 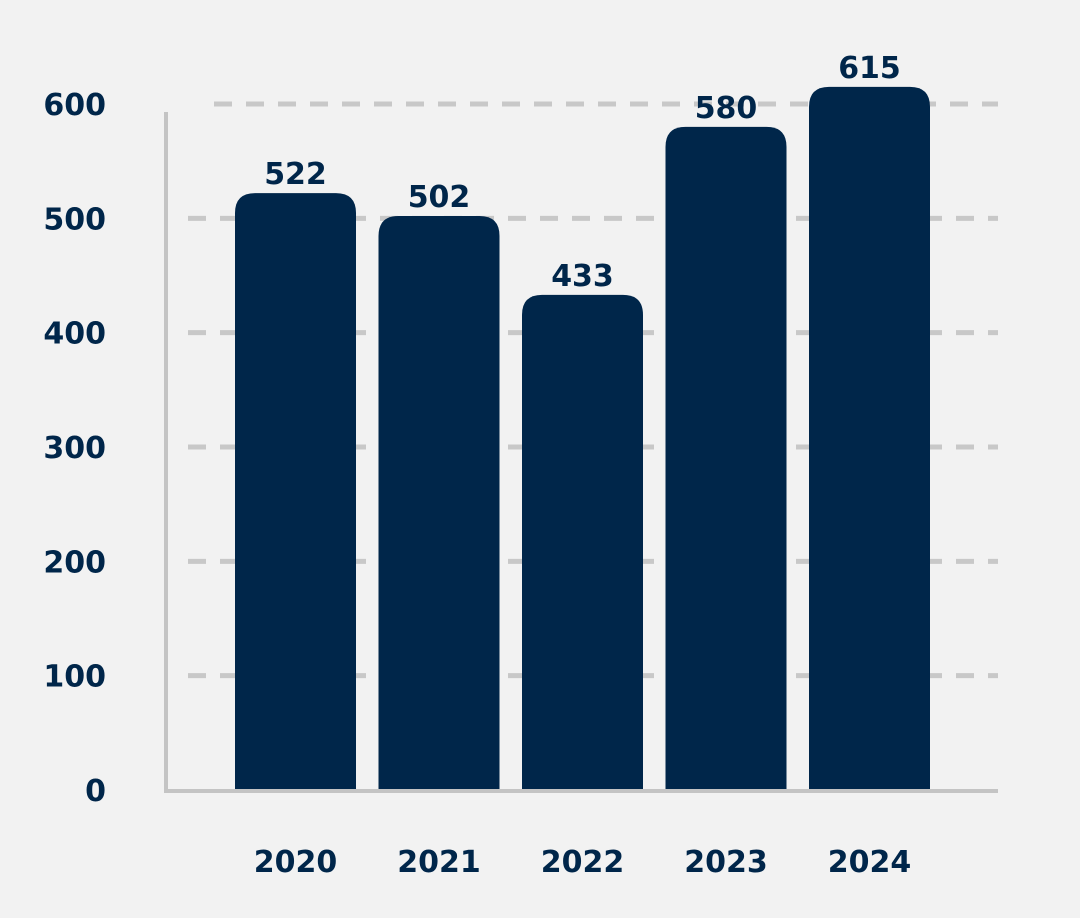 What do you see at coordinates (582, 541) in the screenshot?
I see `bar-2022` at bounding box center [582, 541].